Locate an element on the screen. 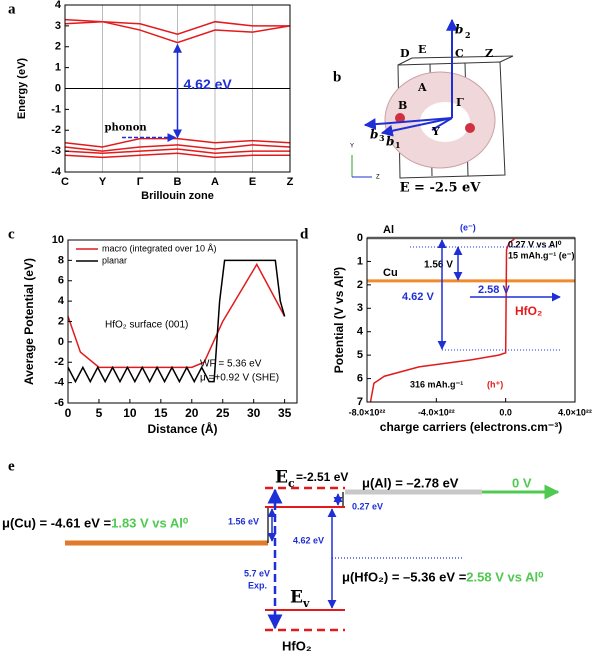 The height and width of the screenshot is (657, 600). label: 1.83 V vs Al⁰ is located at coordinates (150, 522).